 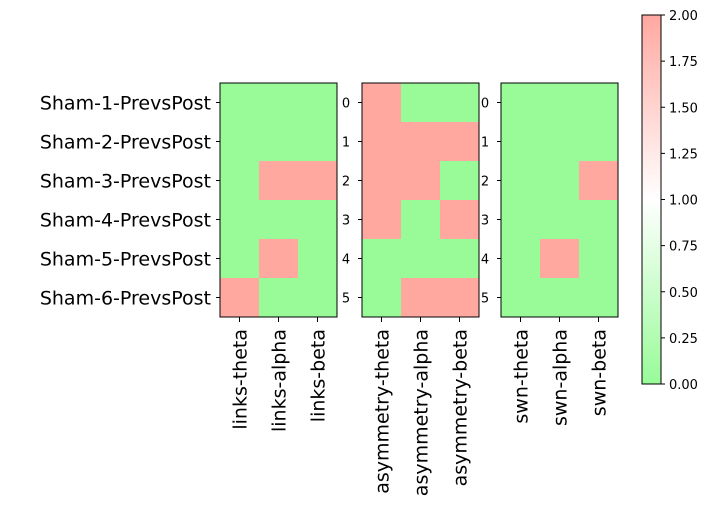 I want to click on x-tick-label: links-alpha, so click(x=280, y=380).